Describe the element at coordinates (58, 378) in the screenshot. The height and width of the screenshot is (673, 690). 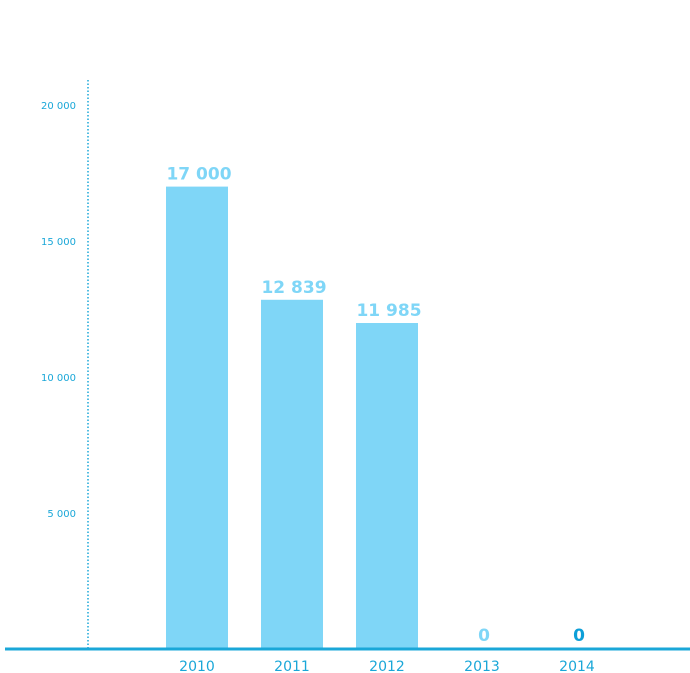
I see `y-tick-label: 10 000` at that location.